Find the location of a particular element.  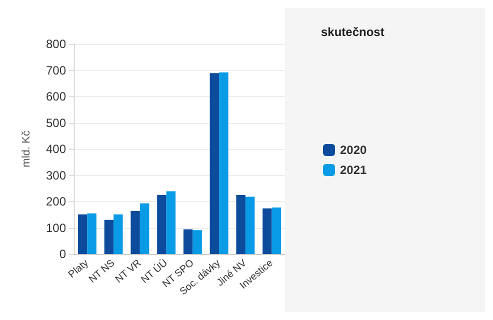

y-tick-label: 700 is located at coordinates (56, 70).